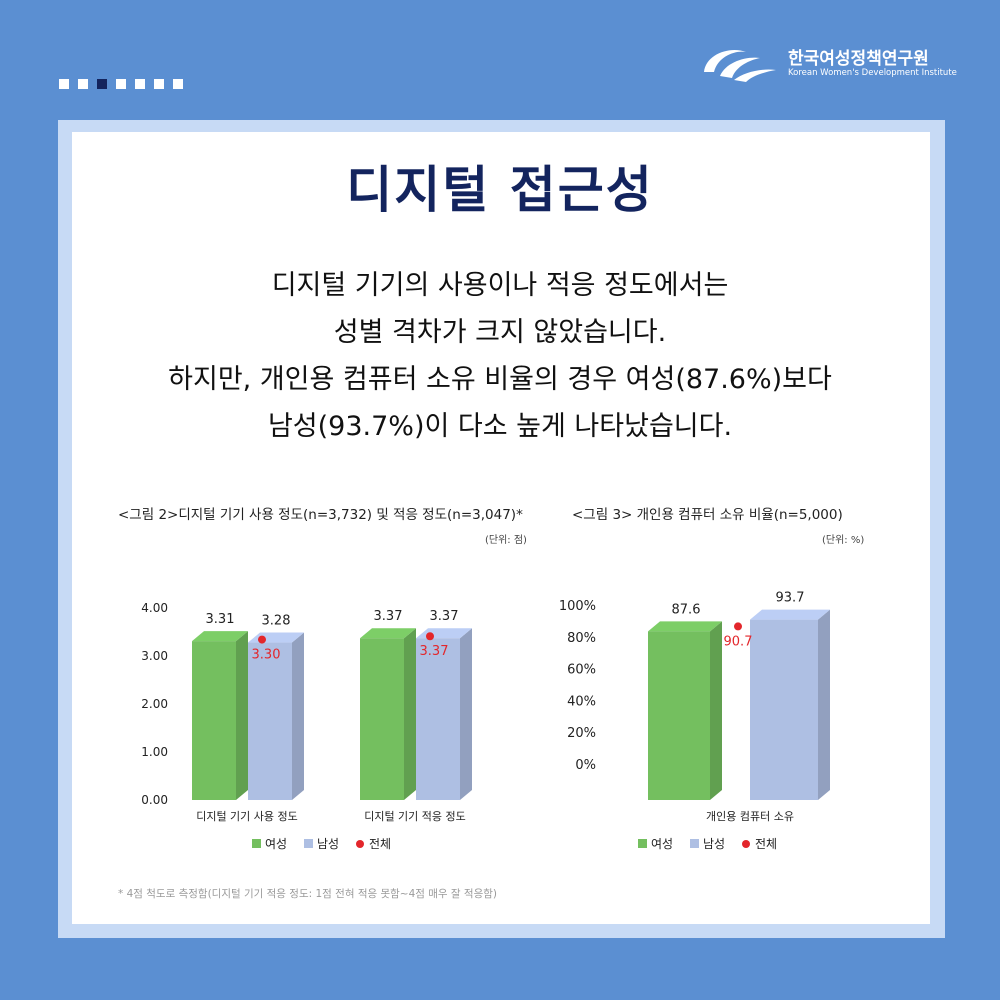  Describe the element at coordinates (506, 540) in the screenshot. I see `figure2-unit: (단위: 점)` at that location.